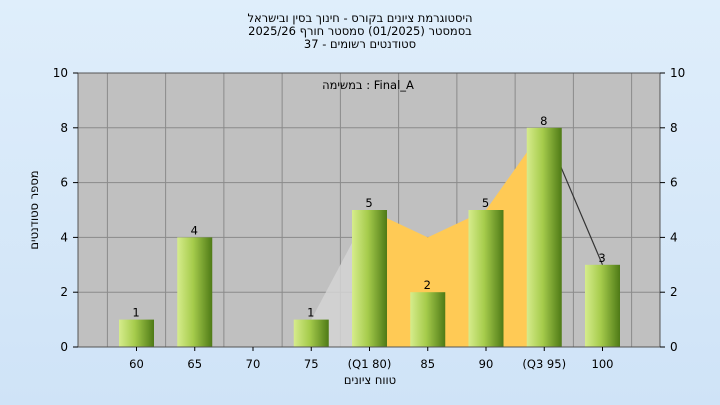 Image resolution: width=720 pixels, height=405 pixels. Describe the element at coordinates (34, 209) in the screenshot. I see `y-axis-title: מספר סטודנטים` at that location.